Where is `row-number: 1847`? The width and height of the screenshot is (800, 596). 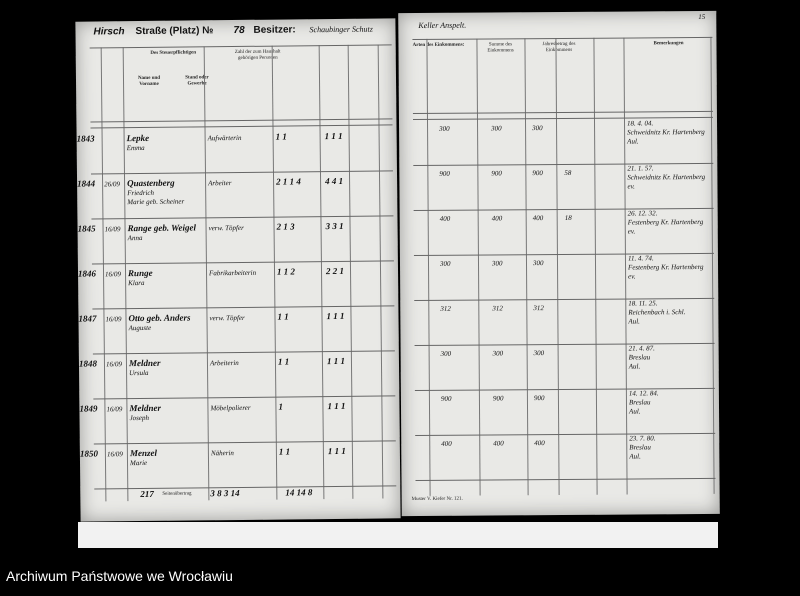 row-number: 1847 is located at coordinates (87, 318).